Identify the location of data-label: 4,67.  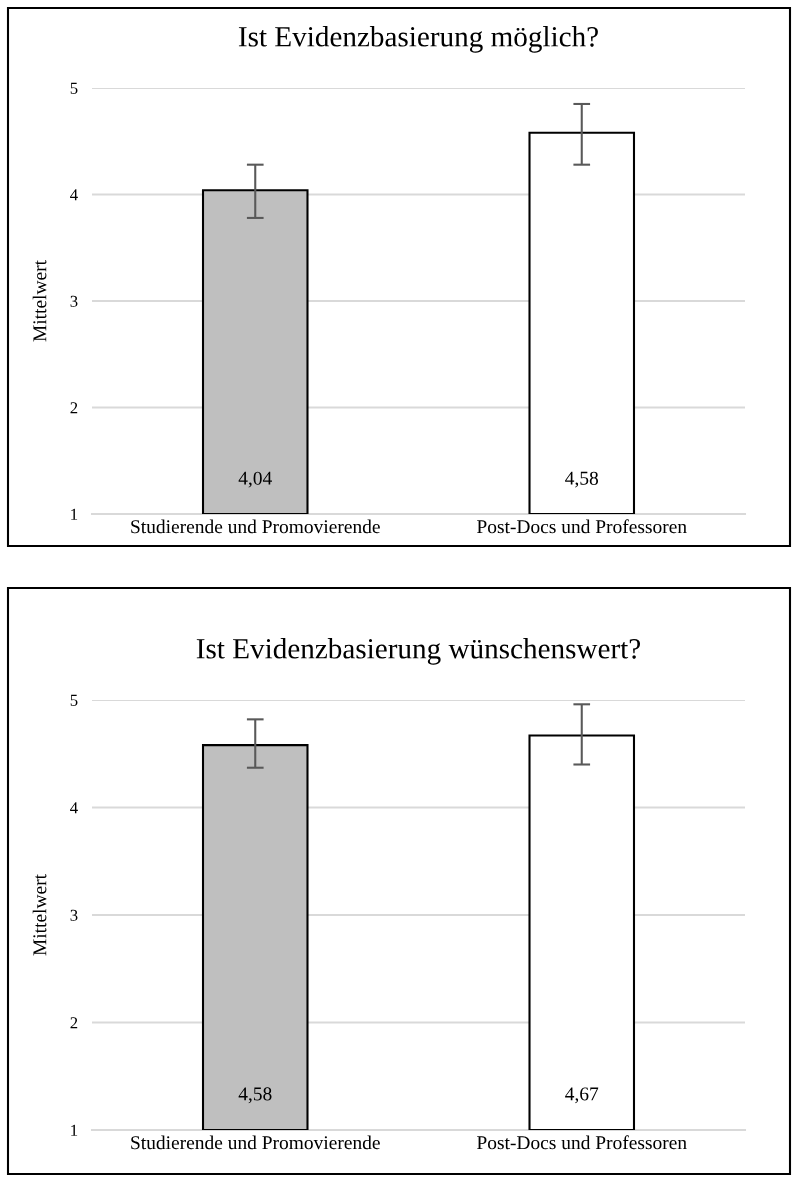
(582, 1095).